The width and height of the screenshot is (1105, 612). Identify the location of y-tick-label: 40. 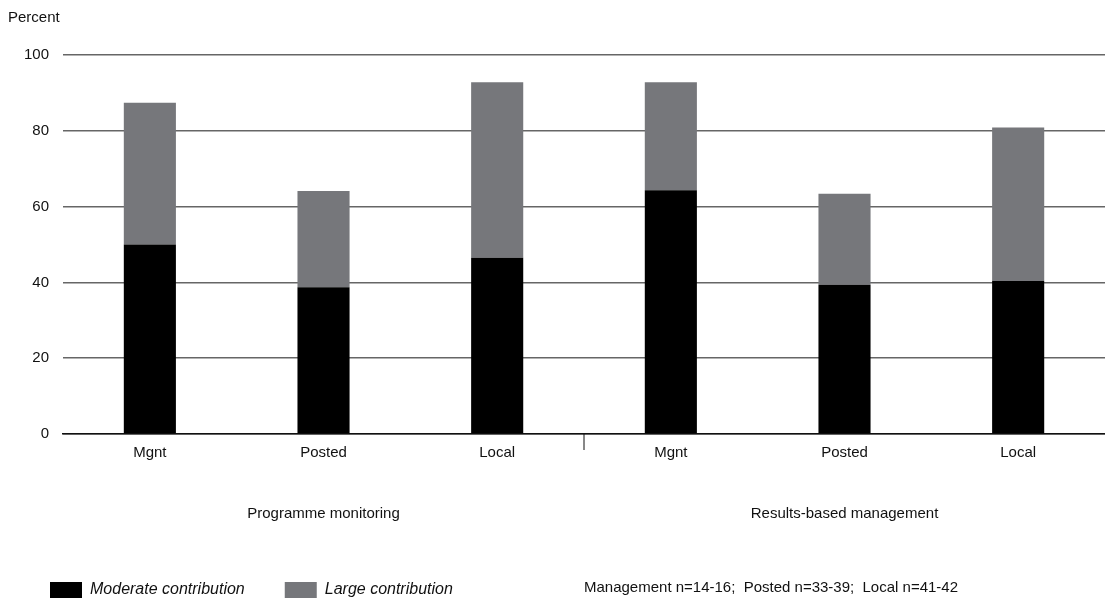
(41, 281).